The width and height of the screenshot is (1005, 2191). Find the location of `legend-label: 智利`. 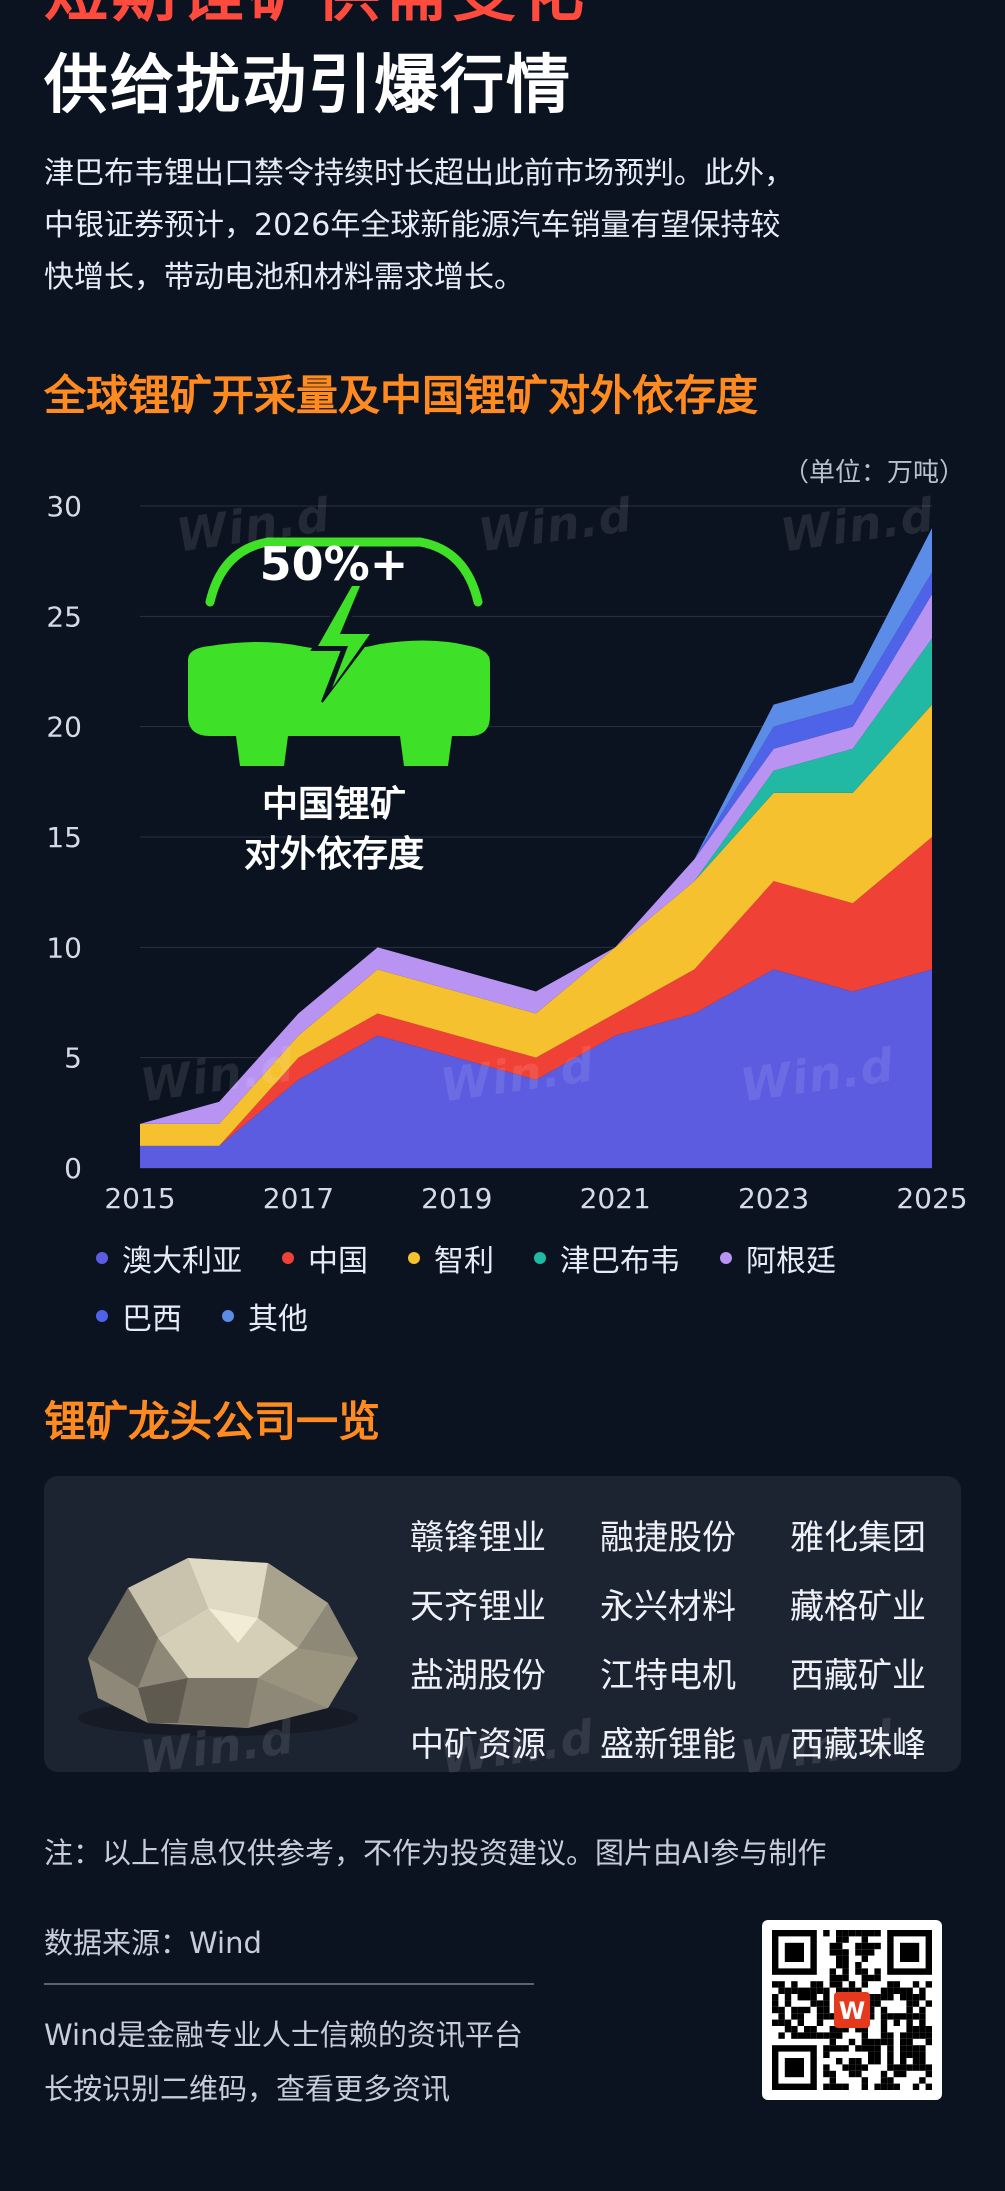

legend-label: 智利 is located at coordinates (464, 1261).